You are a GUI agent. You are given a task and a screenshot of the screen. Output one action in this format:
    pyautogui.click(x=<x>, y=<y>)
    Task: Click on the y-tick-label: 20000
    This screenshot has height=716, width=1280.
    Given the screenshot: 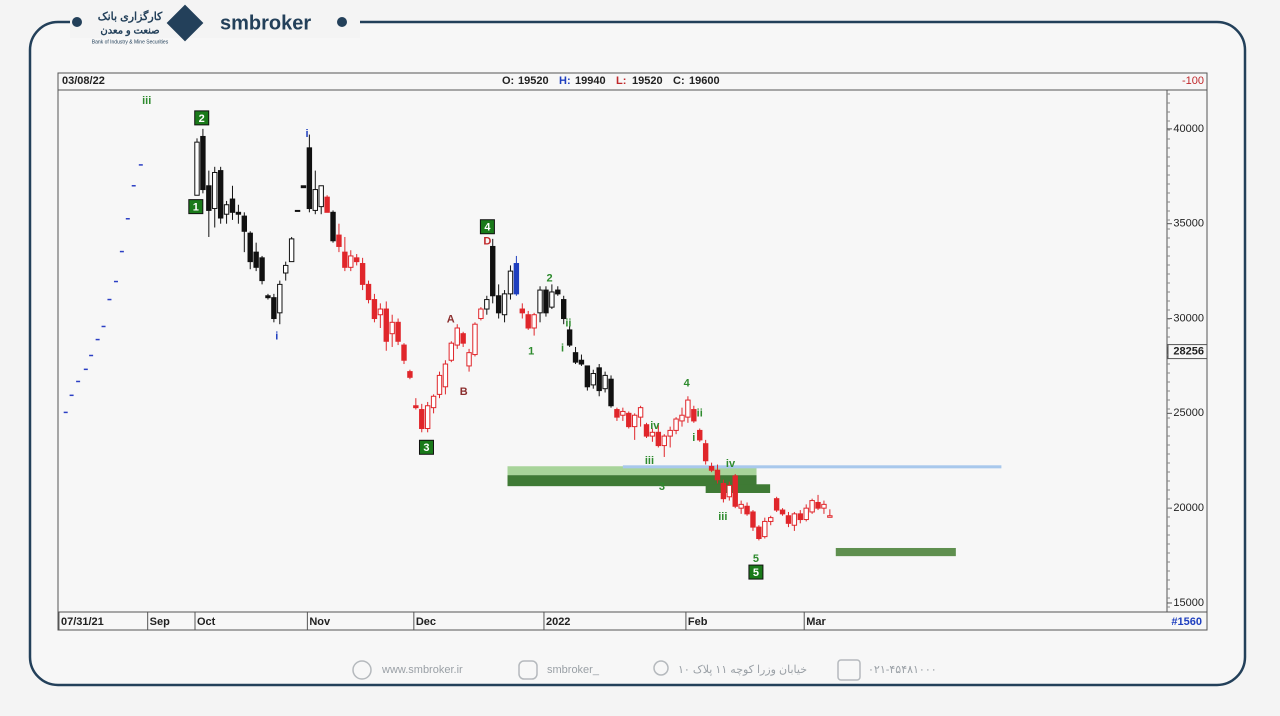 What is the action you would take?
    pyautogui.click(x=1188, y=508)
    